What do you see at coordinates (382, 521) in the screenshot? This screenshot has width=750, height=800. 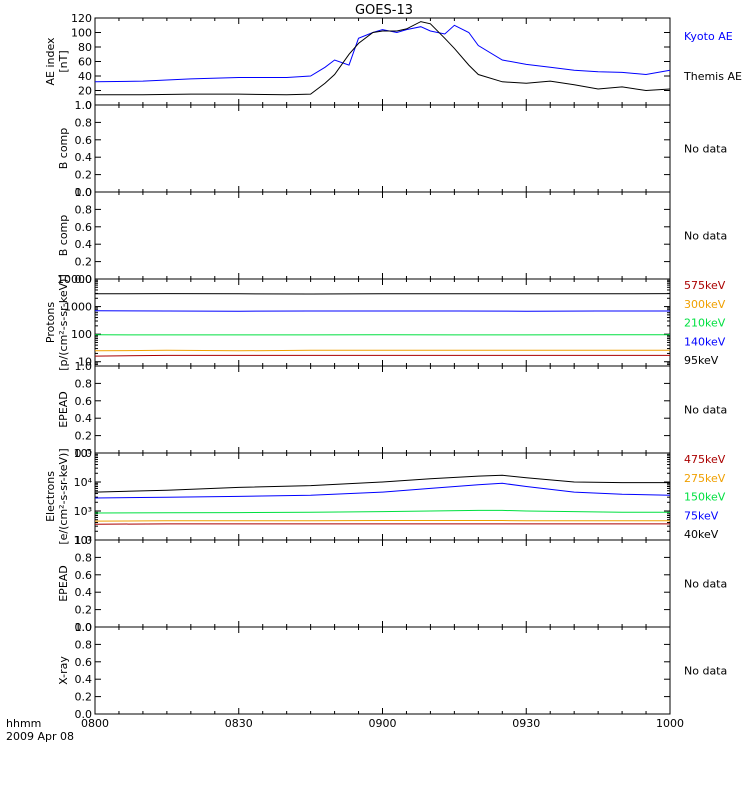 I see `series-line-275kev` at bounding box center [382, 521].